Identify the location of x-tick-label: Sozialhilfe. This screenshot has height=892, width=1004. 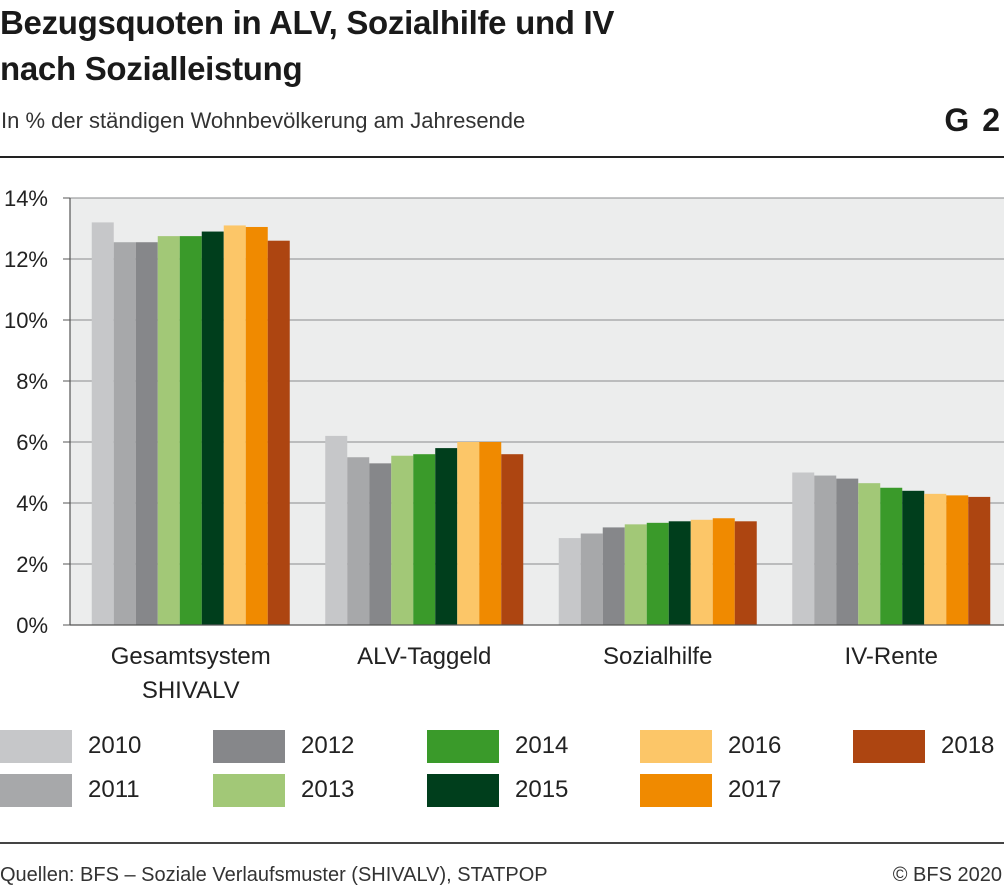
(657, 656).